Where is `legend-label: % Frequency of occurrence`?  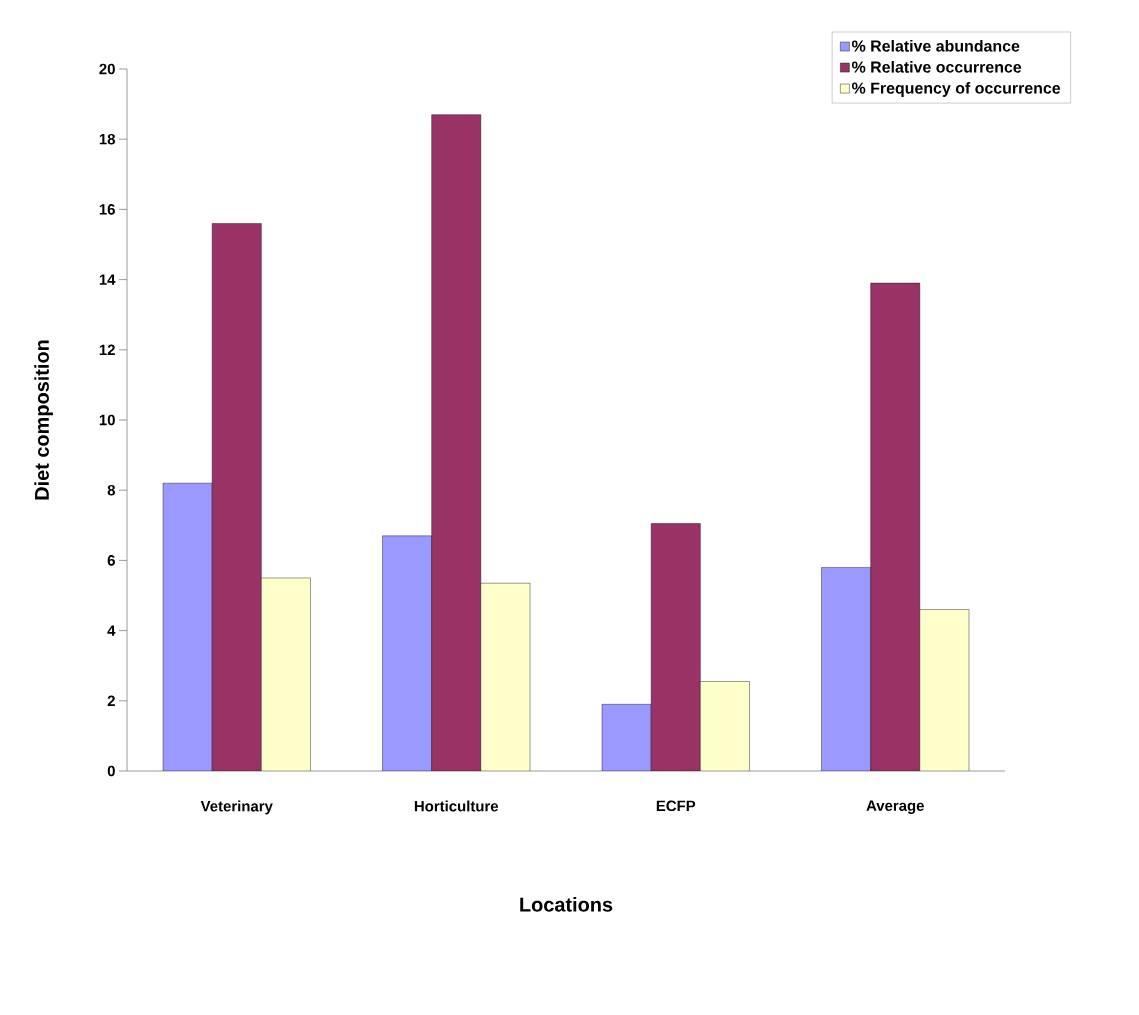
legend-label: % Frequency of occurrence is located at coordinates (956, 89).